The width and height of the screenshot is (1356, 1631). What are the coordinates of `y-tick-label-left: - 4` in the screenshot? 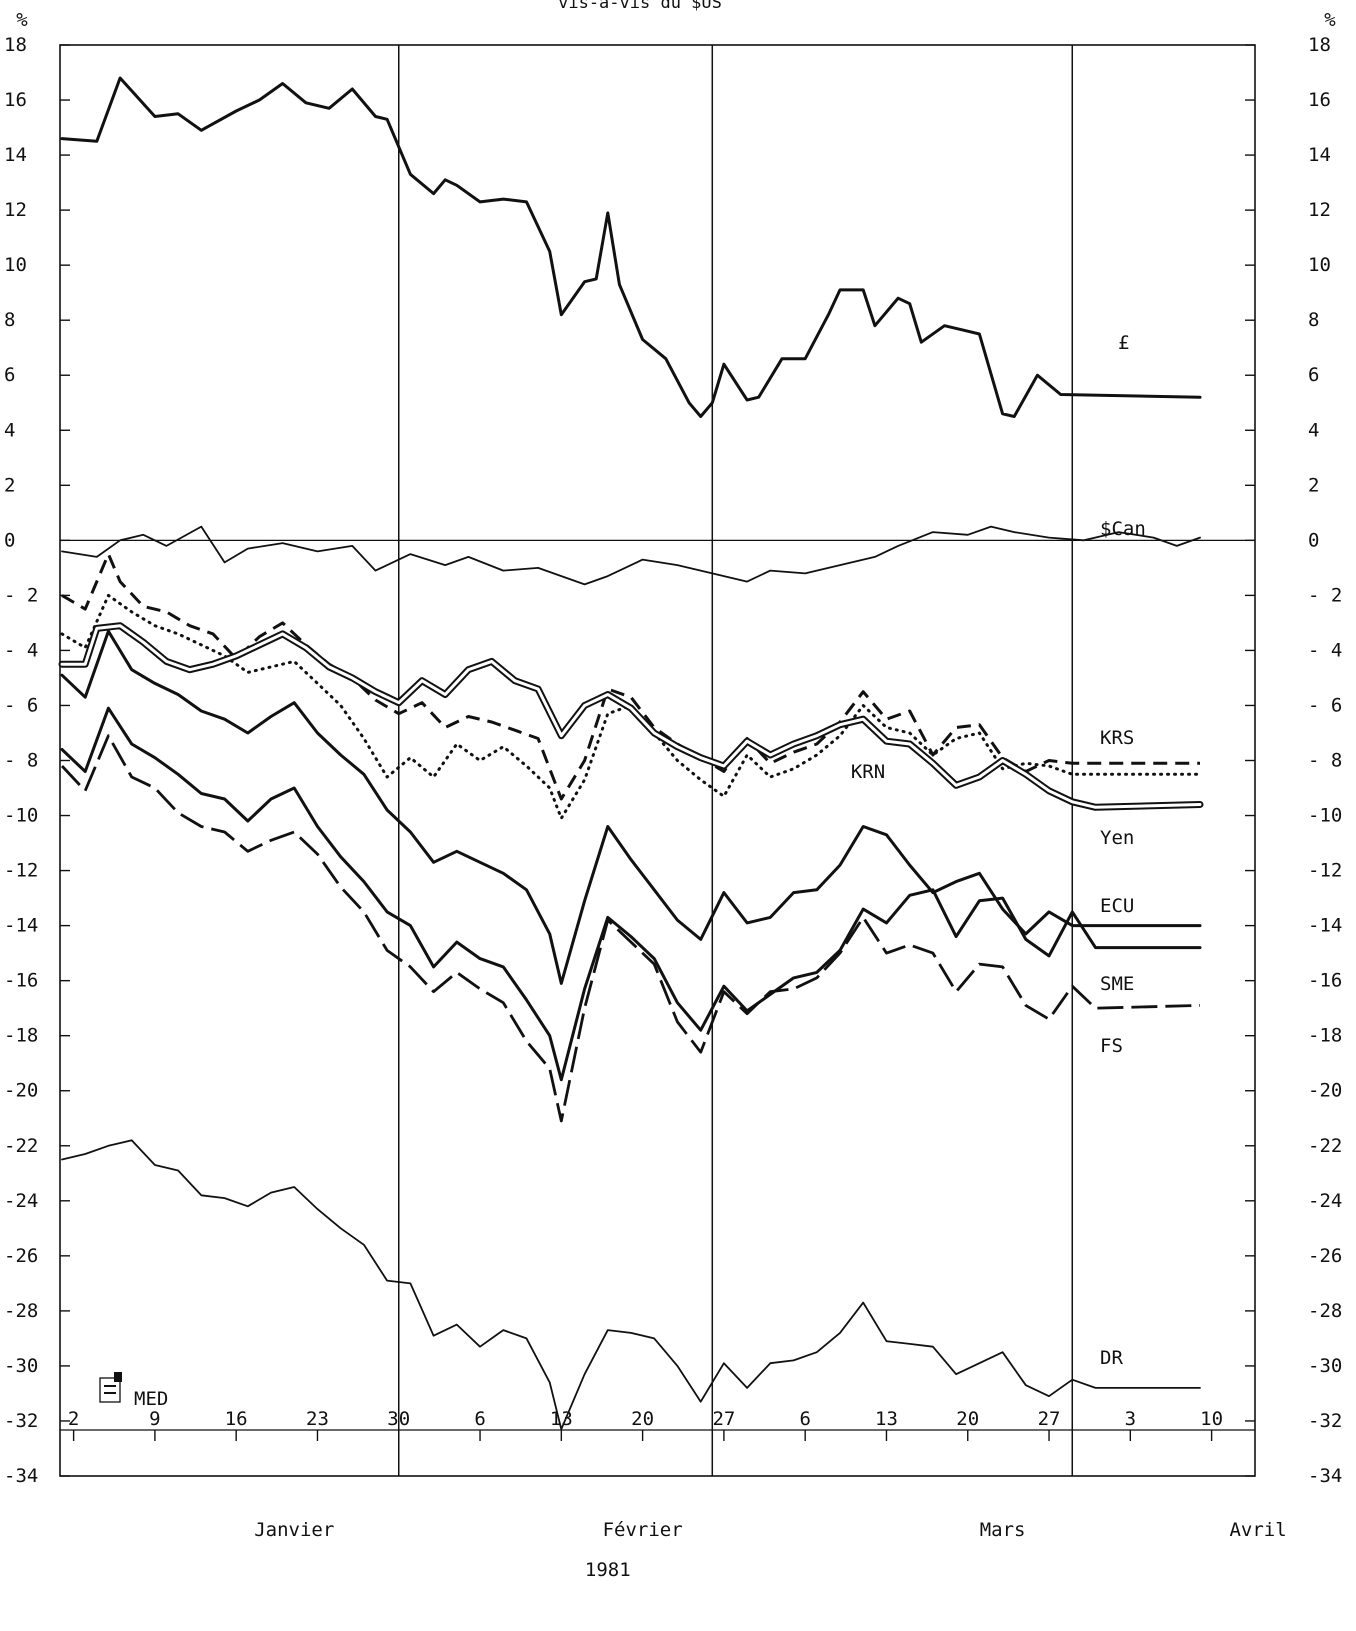 It's located at (21, 650).